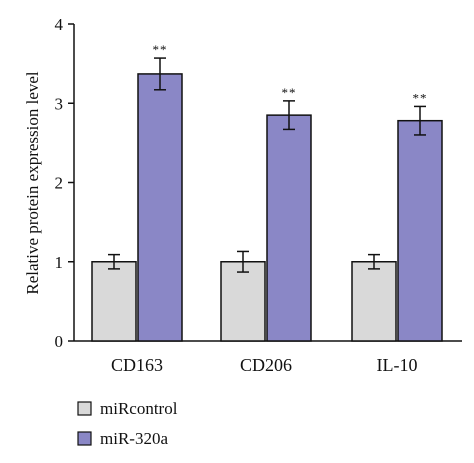 This screenshot has height=463, width=474. I want to click on category-labels: CD163 CD206 IL-10, so click(264, 365).